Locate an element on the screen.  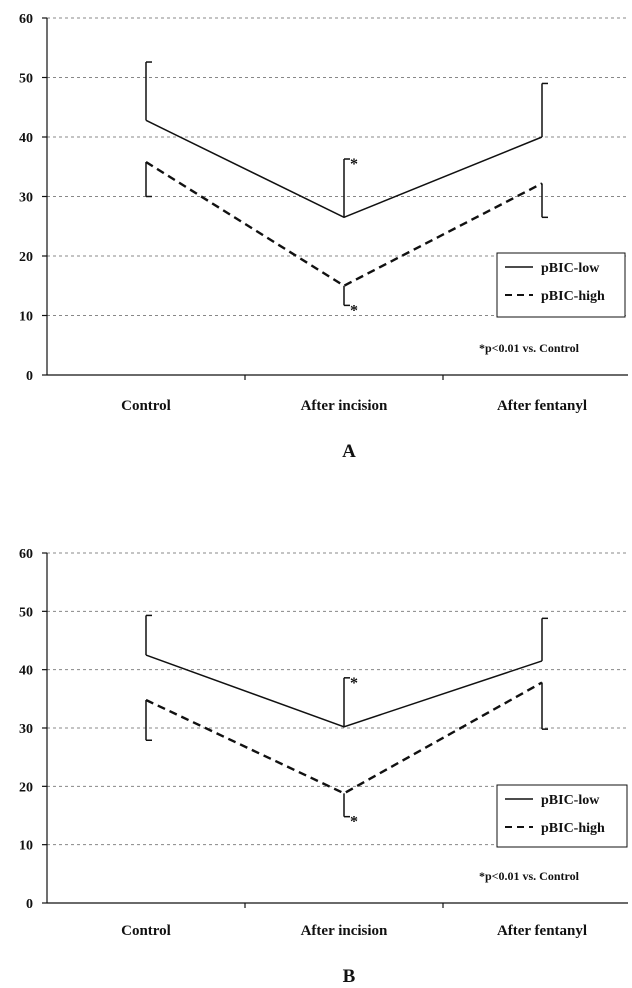
panel-label: A is located at coordinates (349, 451).